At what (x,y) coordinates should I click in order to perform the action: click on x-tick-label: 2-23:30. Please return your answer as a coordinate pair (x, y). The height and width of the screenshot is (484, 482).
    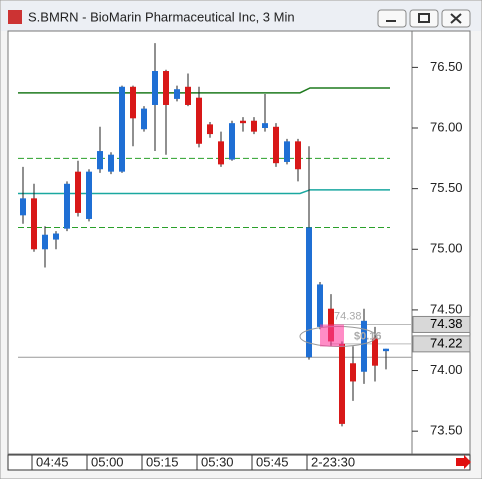
    Looking at the image, I should click on (333, 461).